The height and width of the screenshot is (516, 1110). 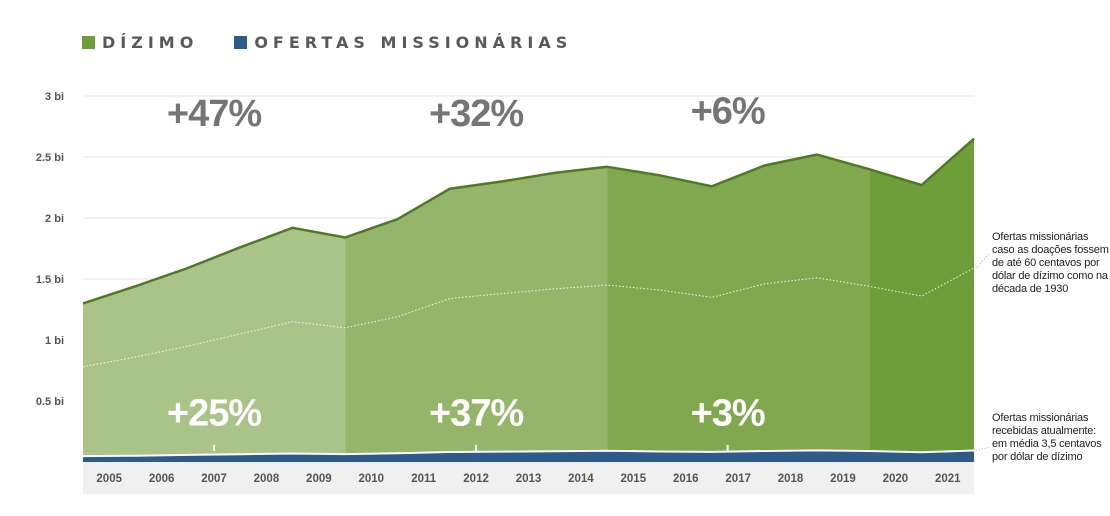 I want to click on y-tick-label: 2 bi, so click(x=54, y=219).